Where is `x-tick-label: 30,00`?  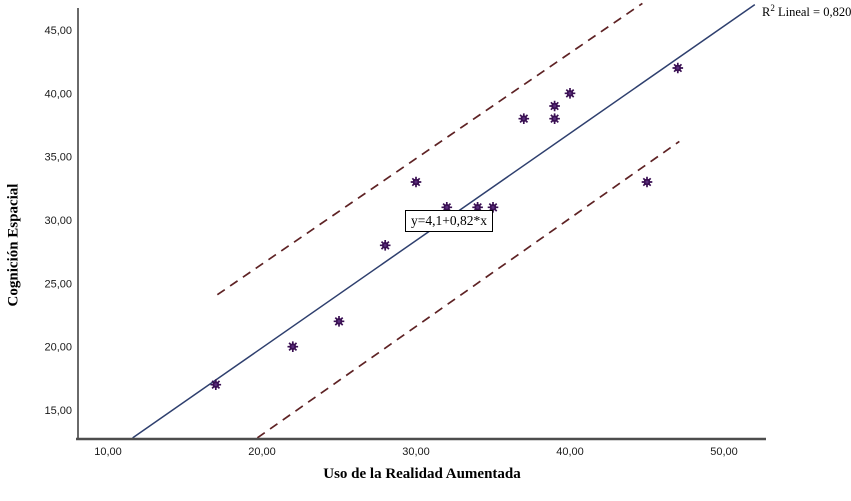
x-tick-label: 30,00 is located at coordinates (416, 452).